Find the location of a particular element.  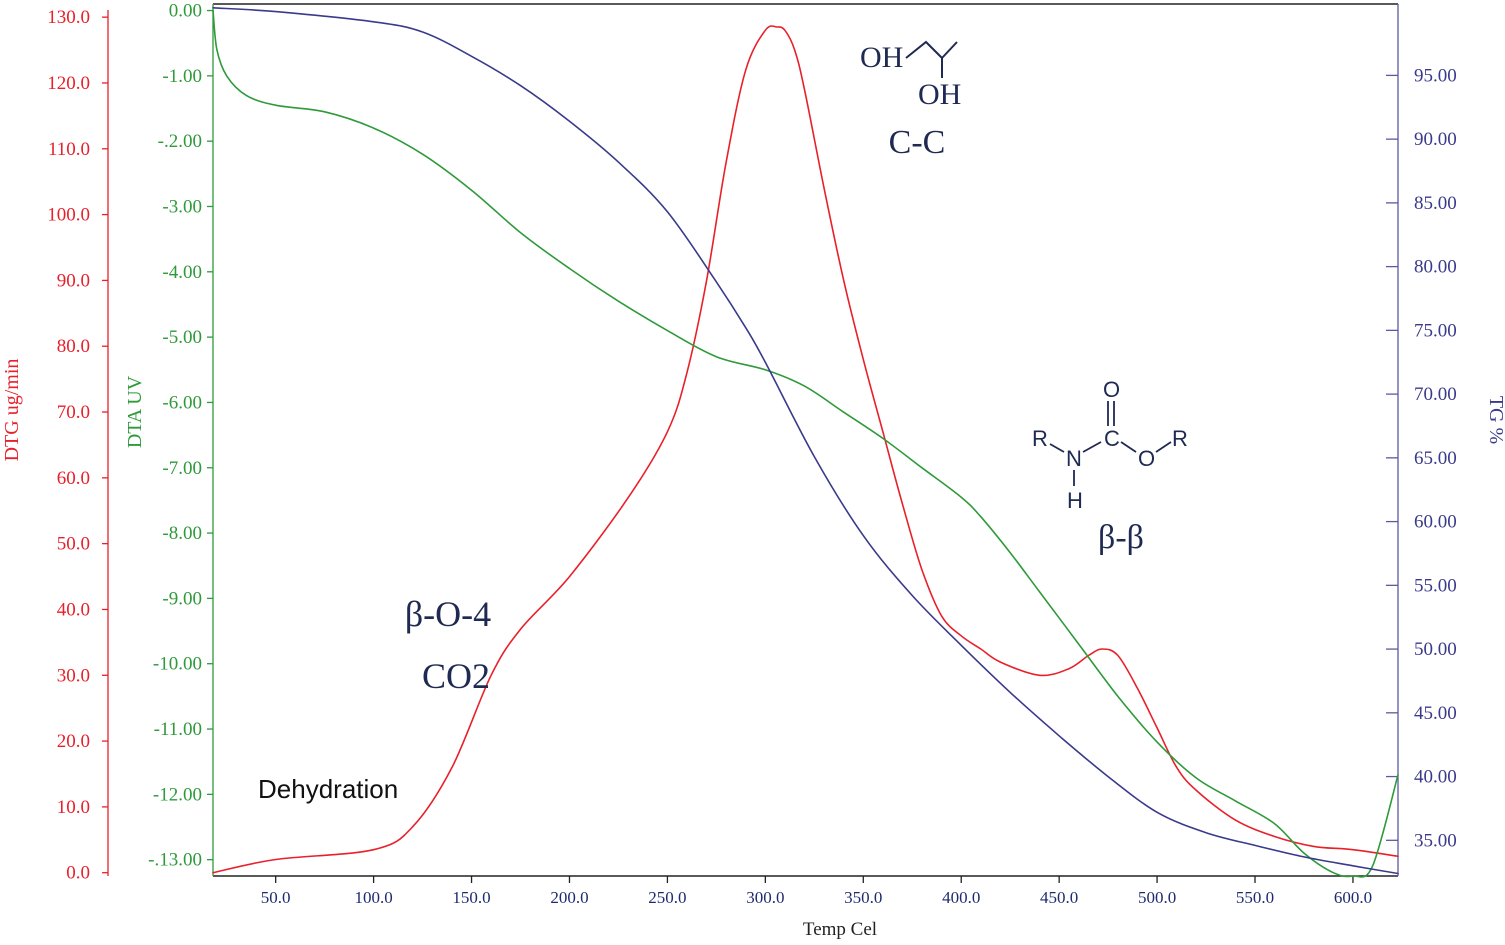

carbamate-n: N is located at coordinates (1074, 458).